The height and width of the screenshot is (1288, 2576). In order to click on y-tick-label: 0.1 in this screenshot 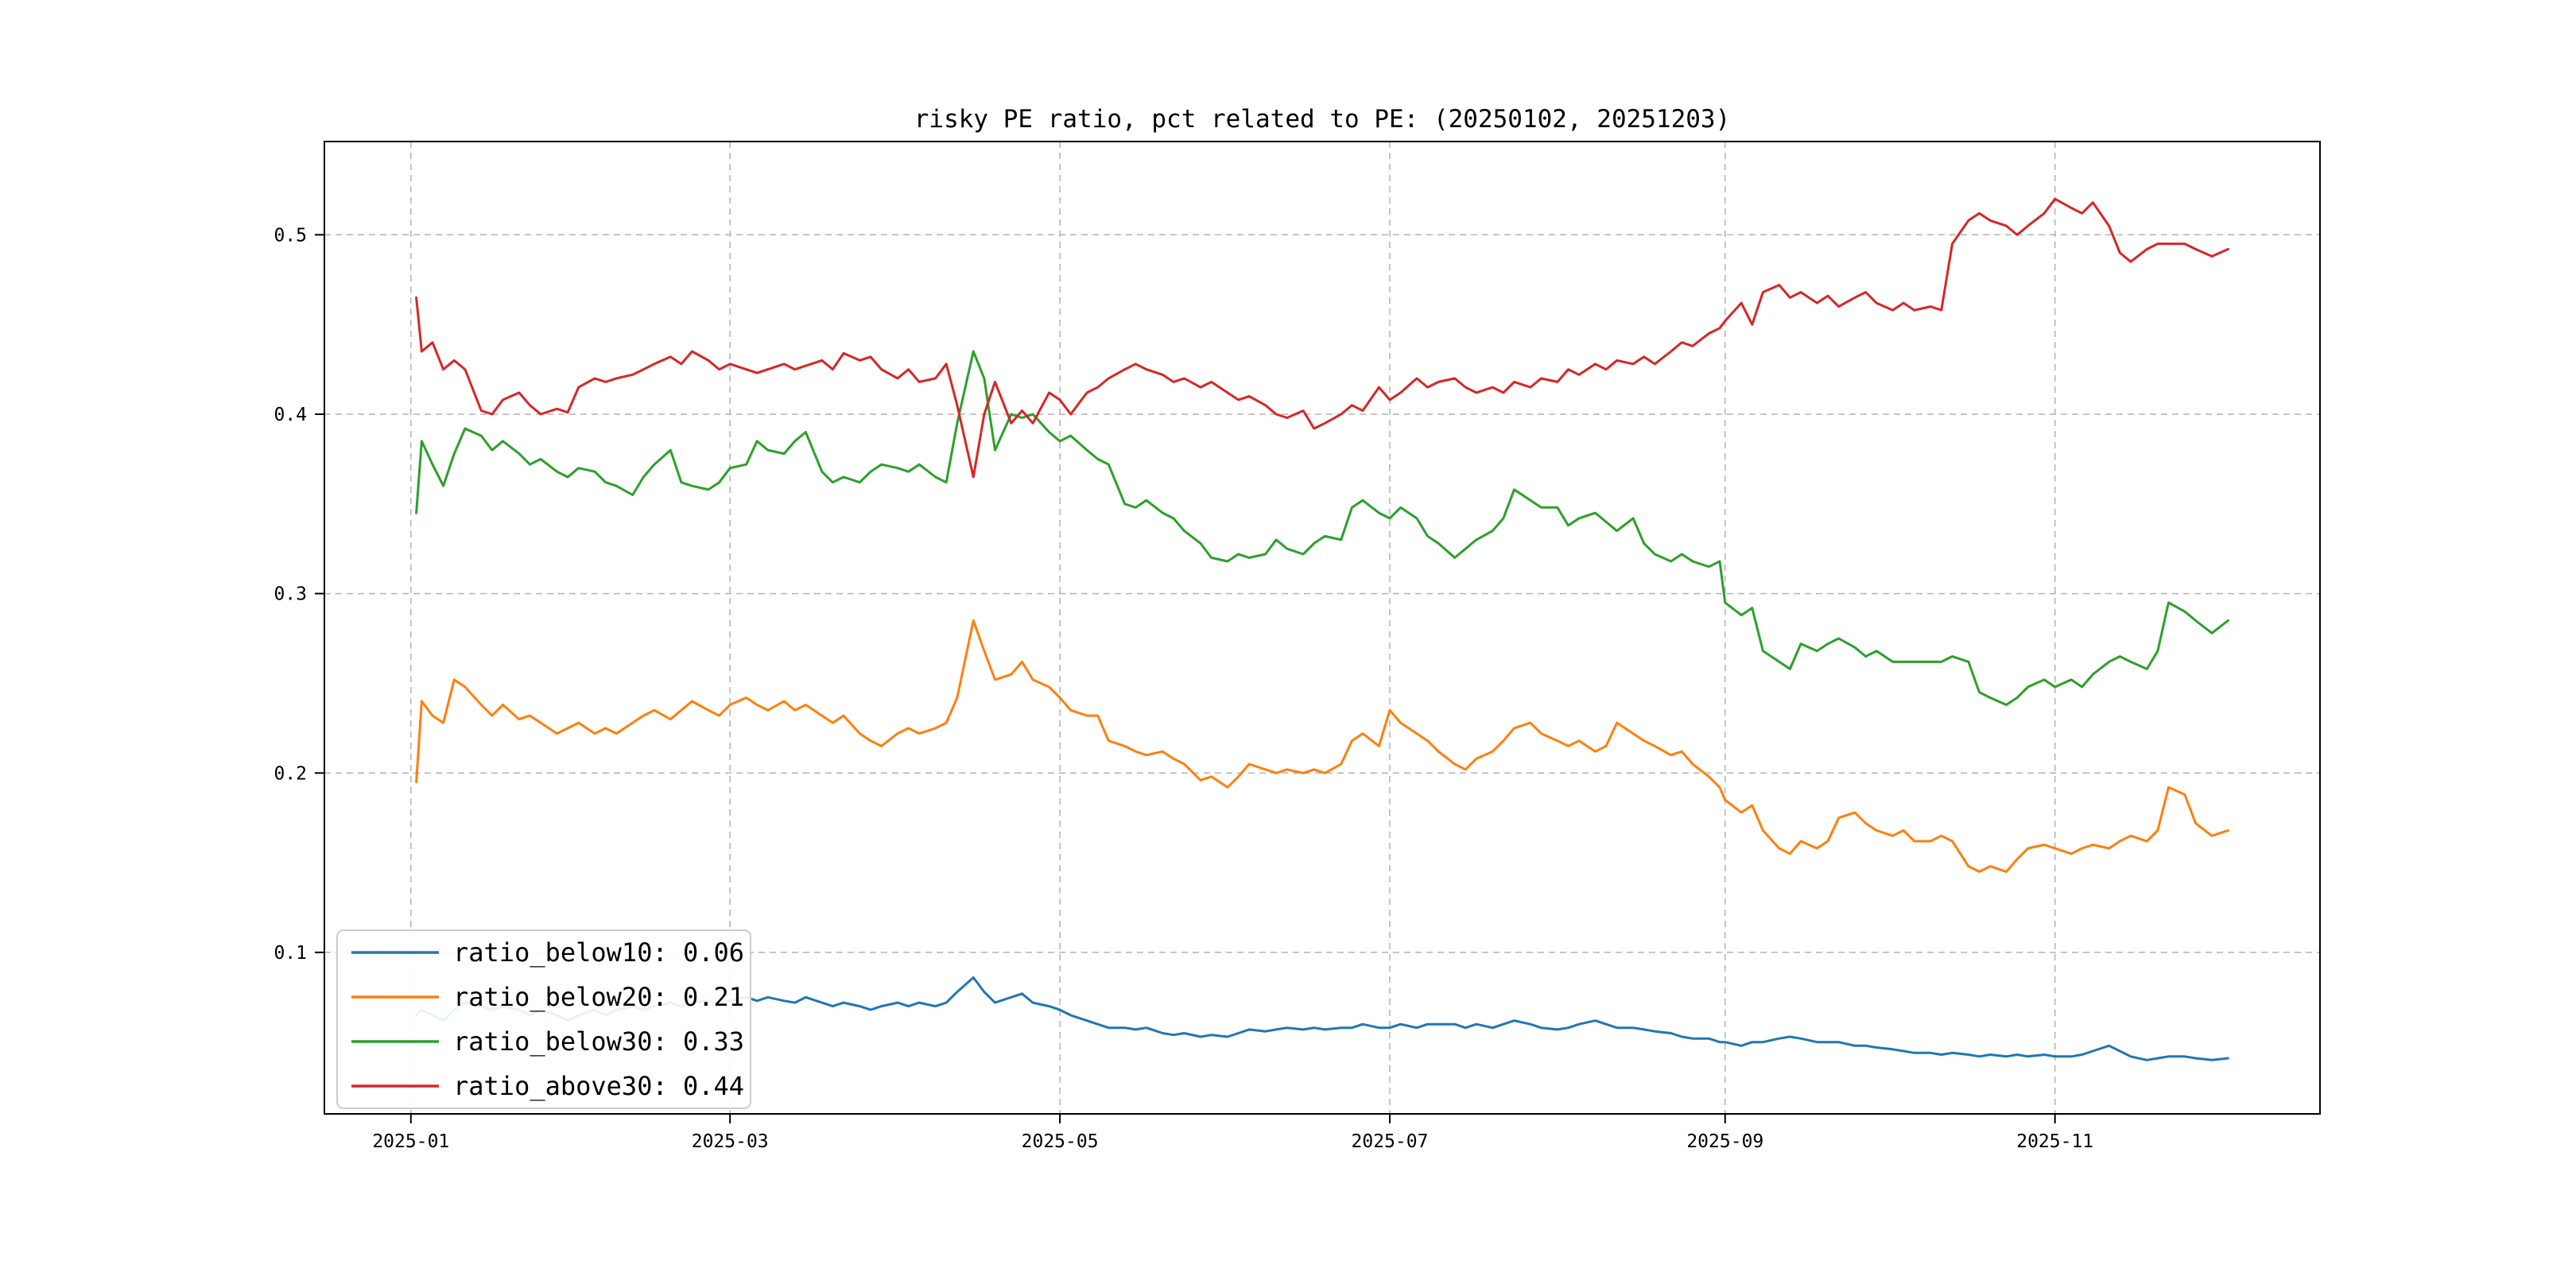, I will do `click(291, 954)`.